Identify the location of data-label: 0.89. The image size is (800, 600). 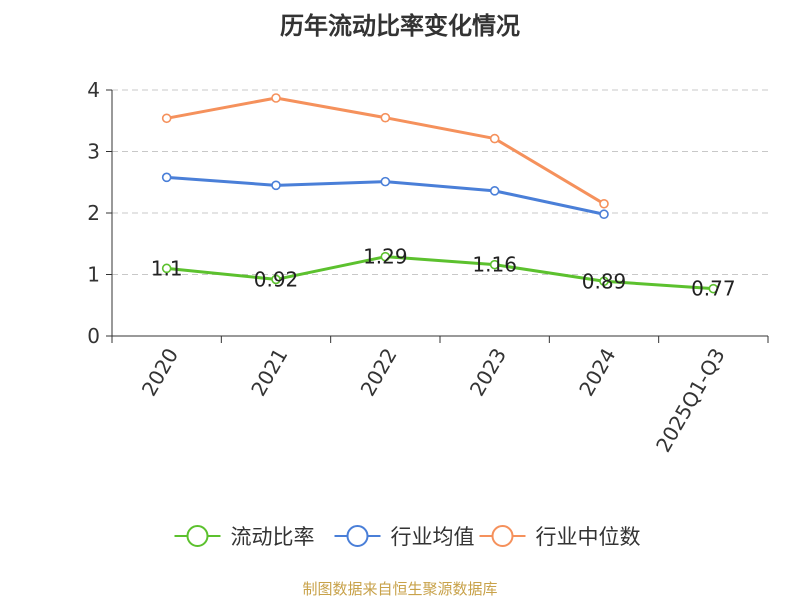
(604, 281).